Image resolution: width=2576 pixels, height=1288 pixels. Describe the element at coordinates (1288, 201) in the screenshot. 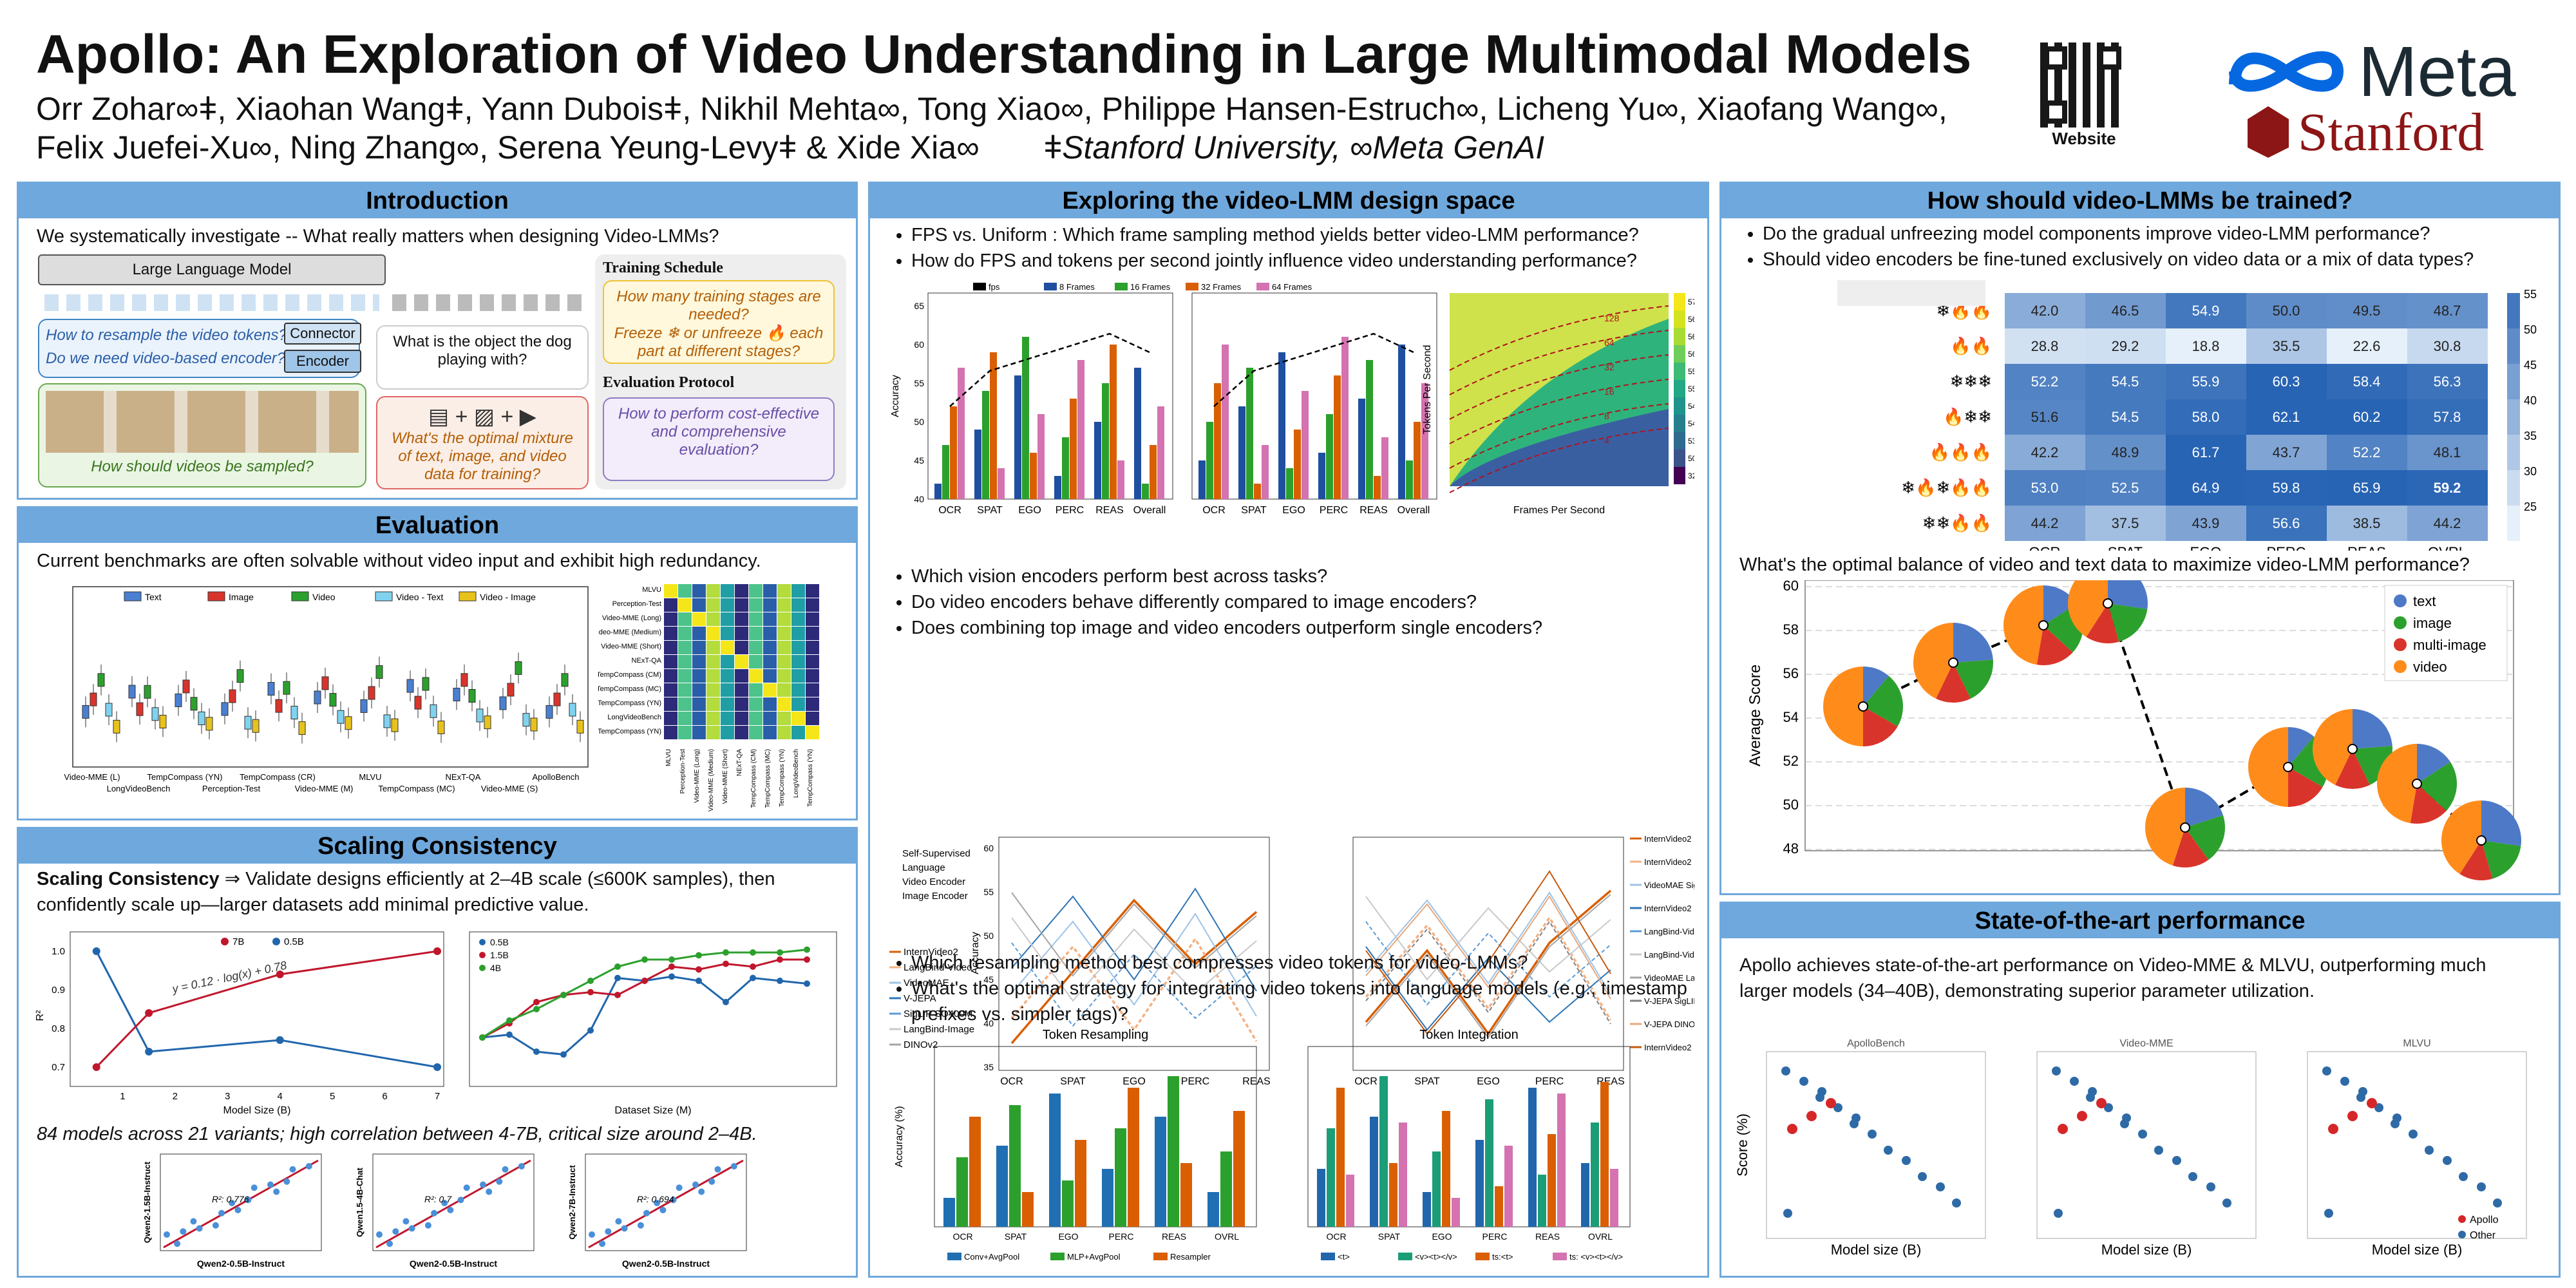

I see `explore-header: Exploring the video-LMM design space` at that location.